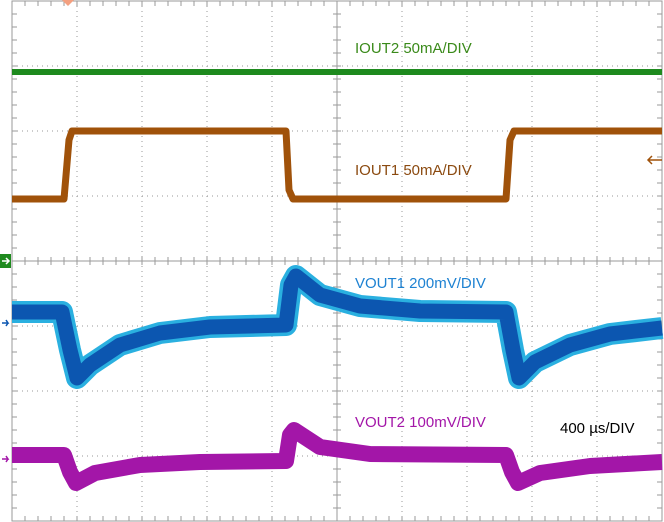 The height and width of the screenshot is (522, 664). What do you see at coordinates (420, 283) in the screenshot?
I see `vout1-label: VOUT1 200mV/DIV` at bounding box center [420, 283].